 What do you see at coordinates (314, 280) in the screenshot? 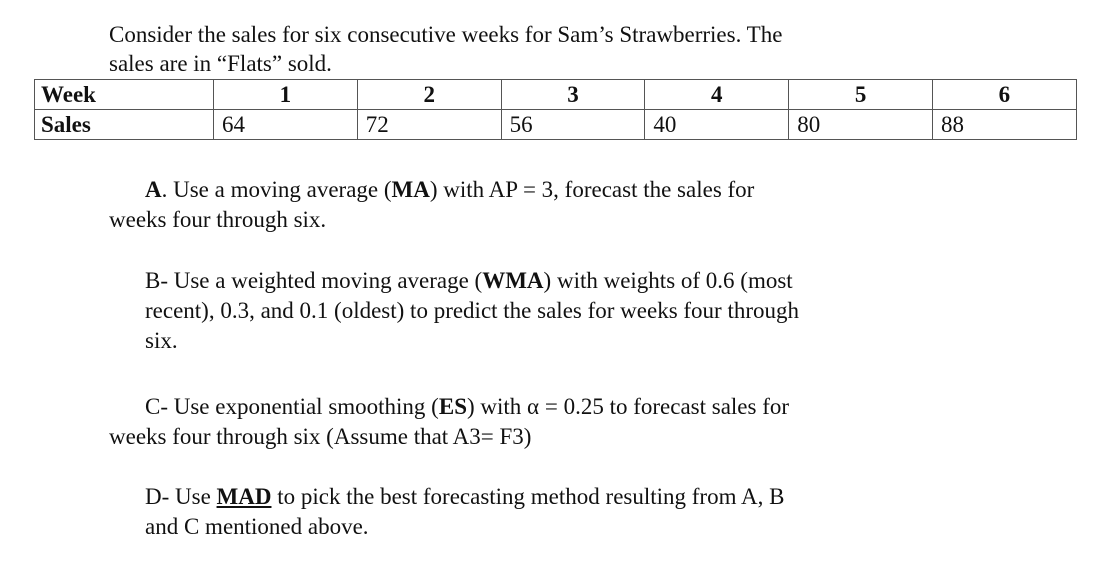
I see `question-b-text: B- Use a weighted moving average (` at bounding box center [314, 280].